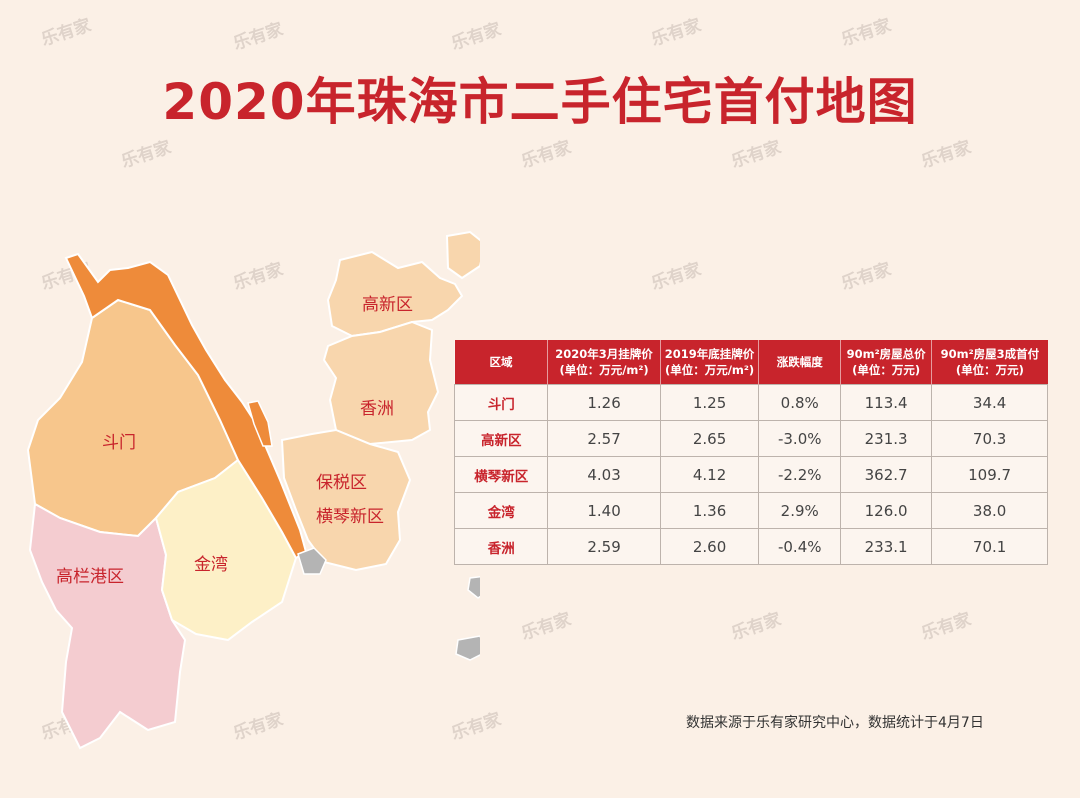  Describe the element at coordinates (989, 546) in the screenshot. I see `cell-down-payment: 70.1` at that location.